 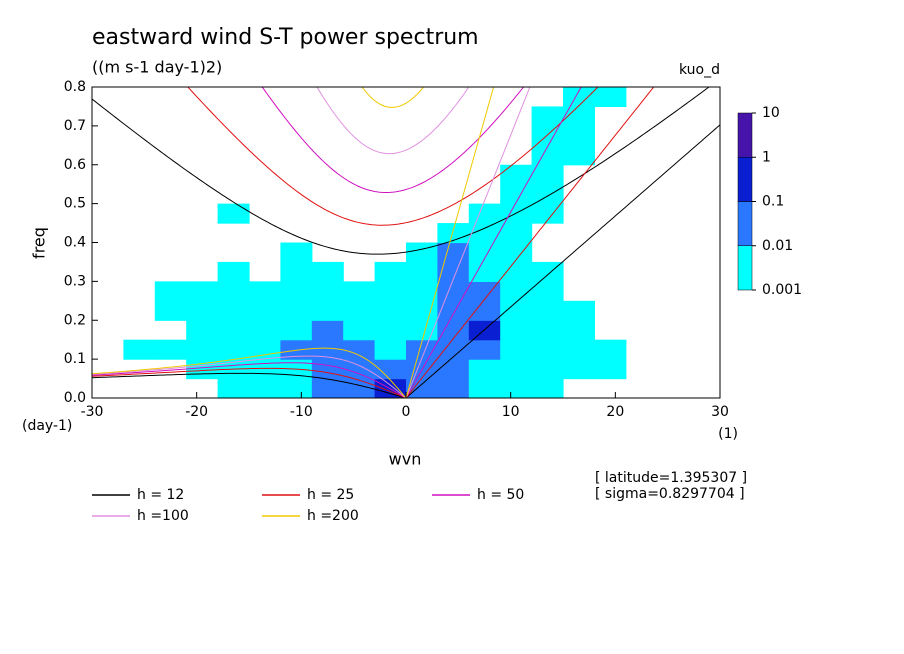 I want to click on y-axis-label: freq, so click(x=39, y=243).